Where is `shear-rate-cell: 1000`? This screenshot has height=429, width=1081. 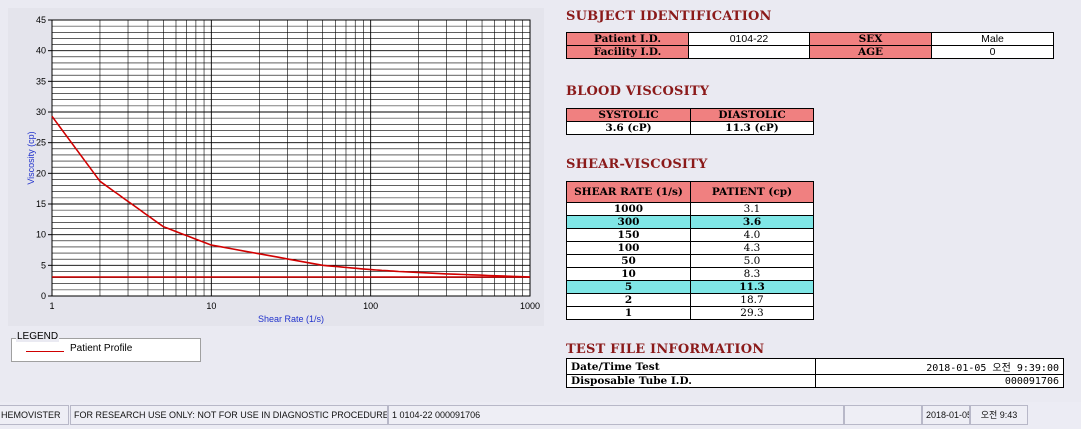
shear-rate-cell: 1000 is located at coordinates (628, 209).